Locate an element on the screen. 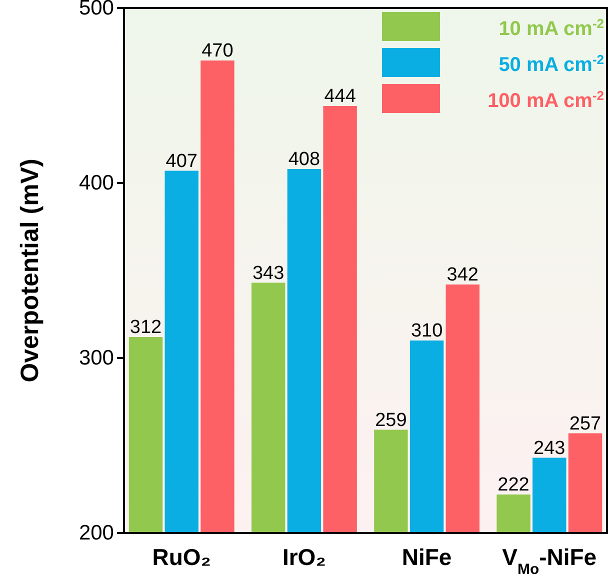 This screenshot has width=614, height=587. text: 10 mA cm$^{-2}$ is located at coordinates (551, 28).